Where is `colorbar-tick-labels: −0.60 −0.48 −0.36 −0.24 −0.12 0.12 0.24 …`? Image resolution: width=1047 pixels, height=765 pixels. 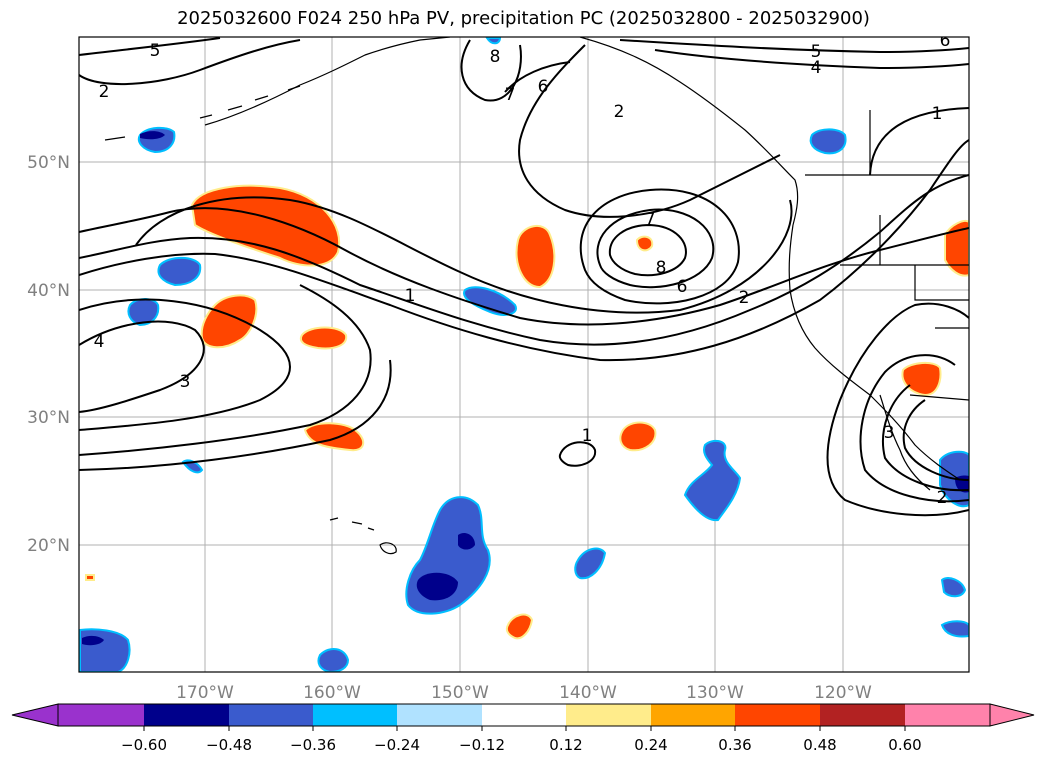 colorbar-tick-labels: −0.60 −0.48 −0.36 −0.24 −0.12 0.12 0.24 … is located at coordinates (521, 745).